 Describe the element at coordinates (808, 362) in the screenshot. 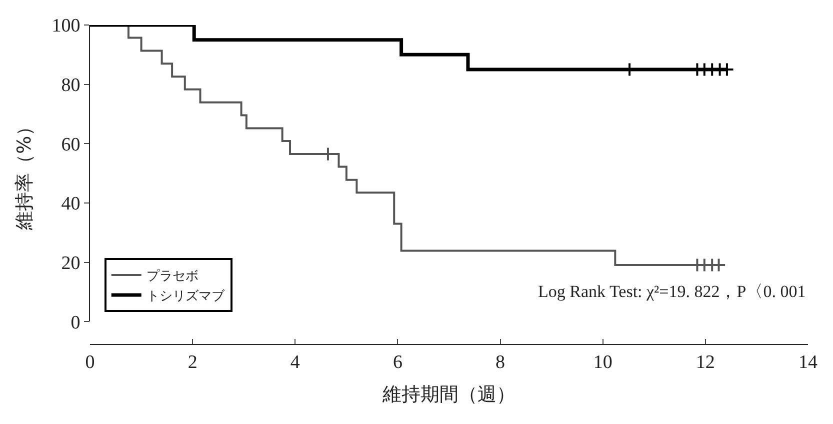

I see `x-tick-label: 14` at that location.